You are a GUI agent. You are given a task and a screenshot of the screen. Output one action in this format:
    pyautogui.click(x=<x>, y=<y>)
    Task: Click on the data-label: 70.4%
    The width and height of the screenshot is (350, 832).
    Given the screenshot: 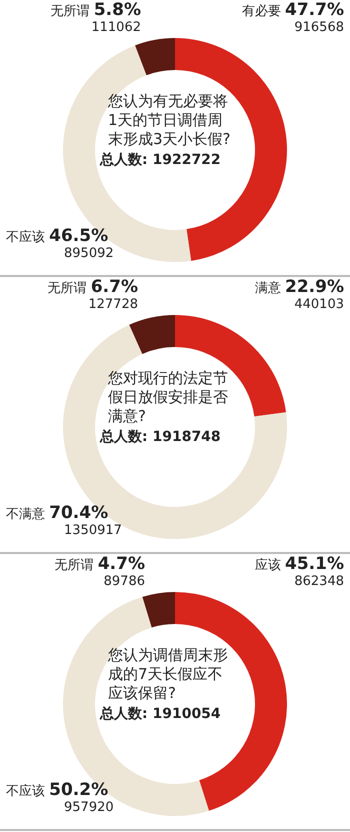 What is the action you would take?
    pyautogui.click(x=78, y=513)
    